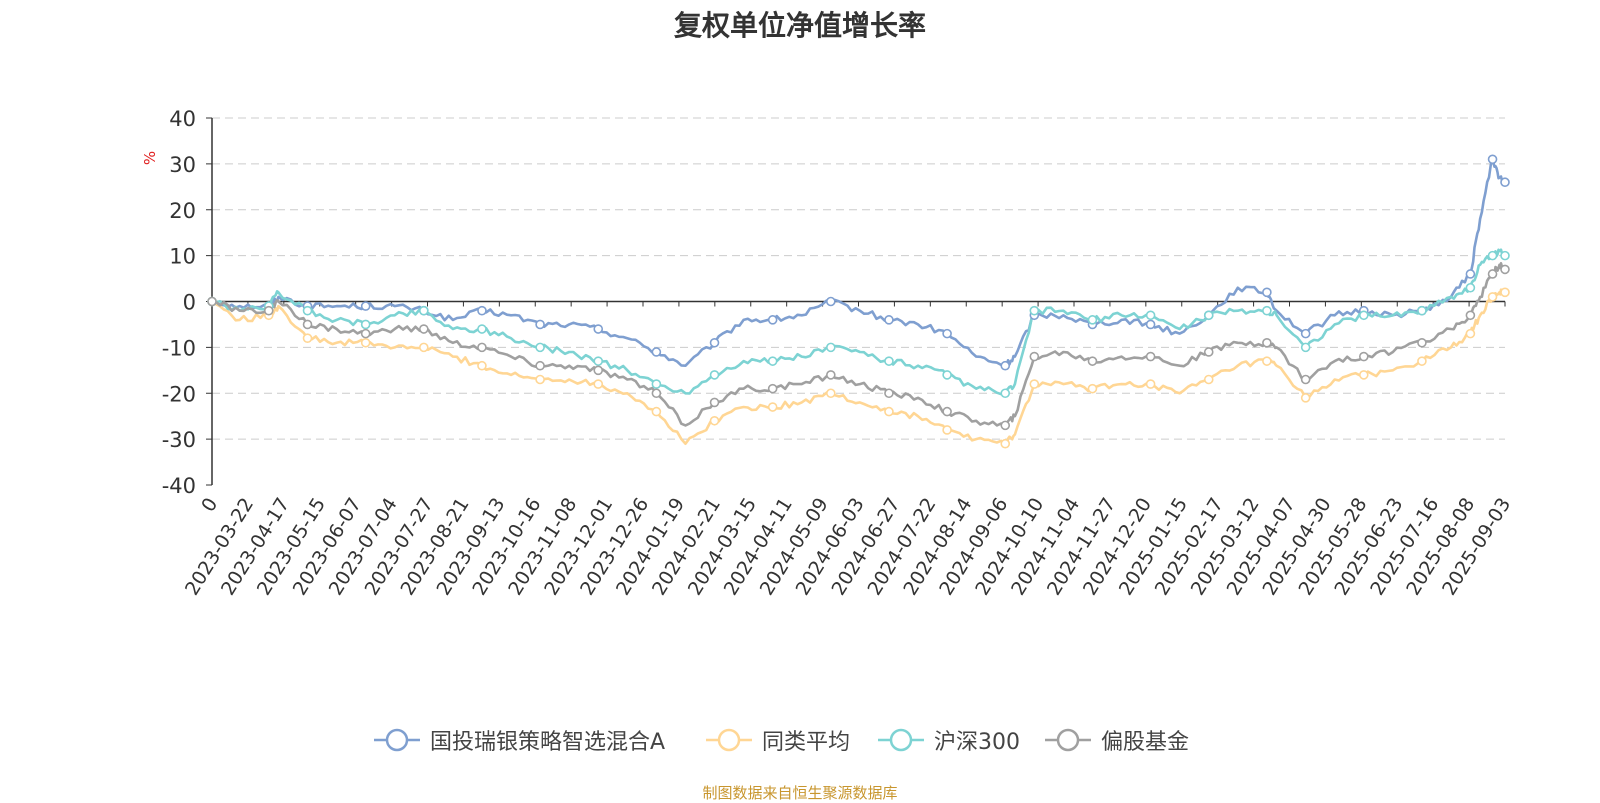 The width and height of the screenshot is (1600, 803). Describe the element at coordinates (189, 303) in the screenshot. I see `y-tick-label: 0` at that location.